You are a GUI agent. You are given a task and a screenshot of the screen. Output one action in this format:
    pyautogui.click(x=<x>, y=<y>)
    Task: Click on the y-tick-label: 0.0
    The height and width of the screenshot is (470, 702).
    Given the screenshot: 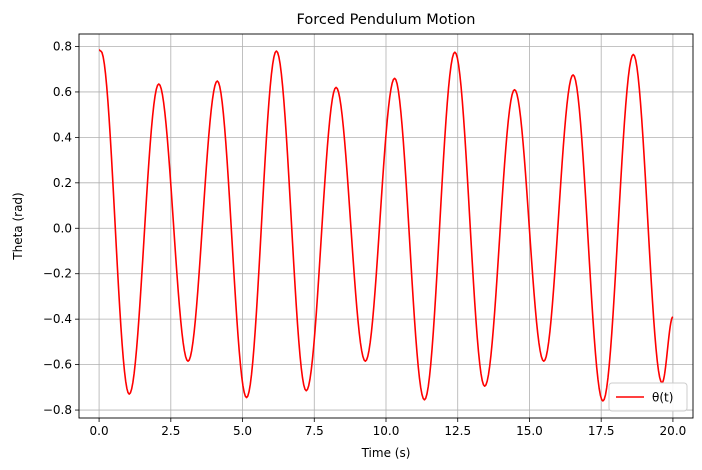 What is the action you would take?
    pyautogui.click(x=62, y=228)
    